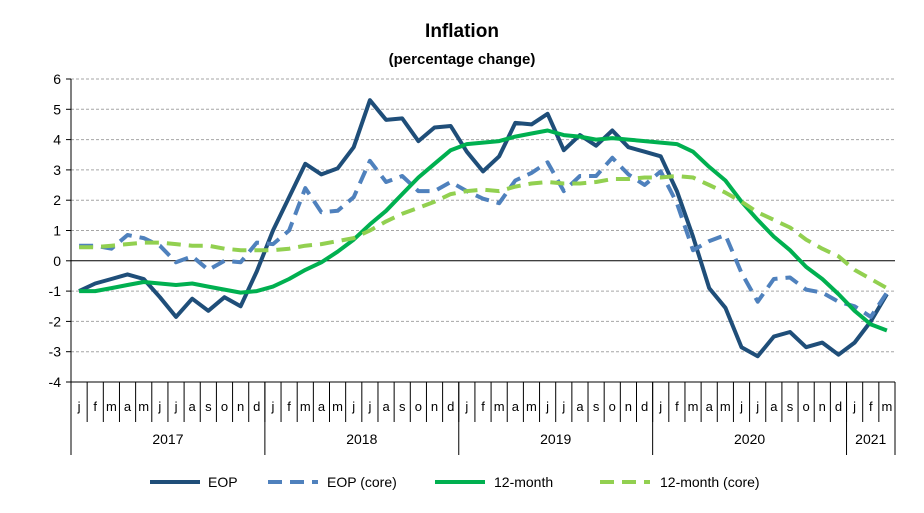  Describe the element at coordinates (55, 291) in the screenshot. I see `y-tick-label: -1` at that location.